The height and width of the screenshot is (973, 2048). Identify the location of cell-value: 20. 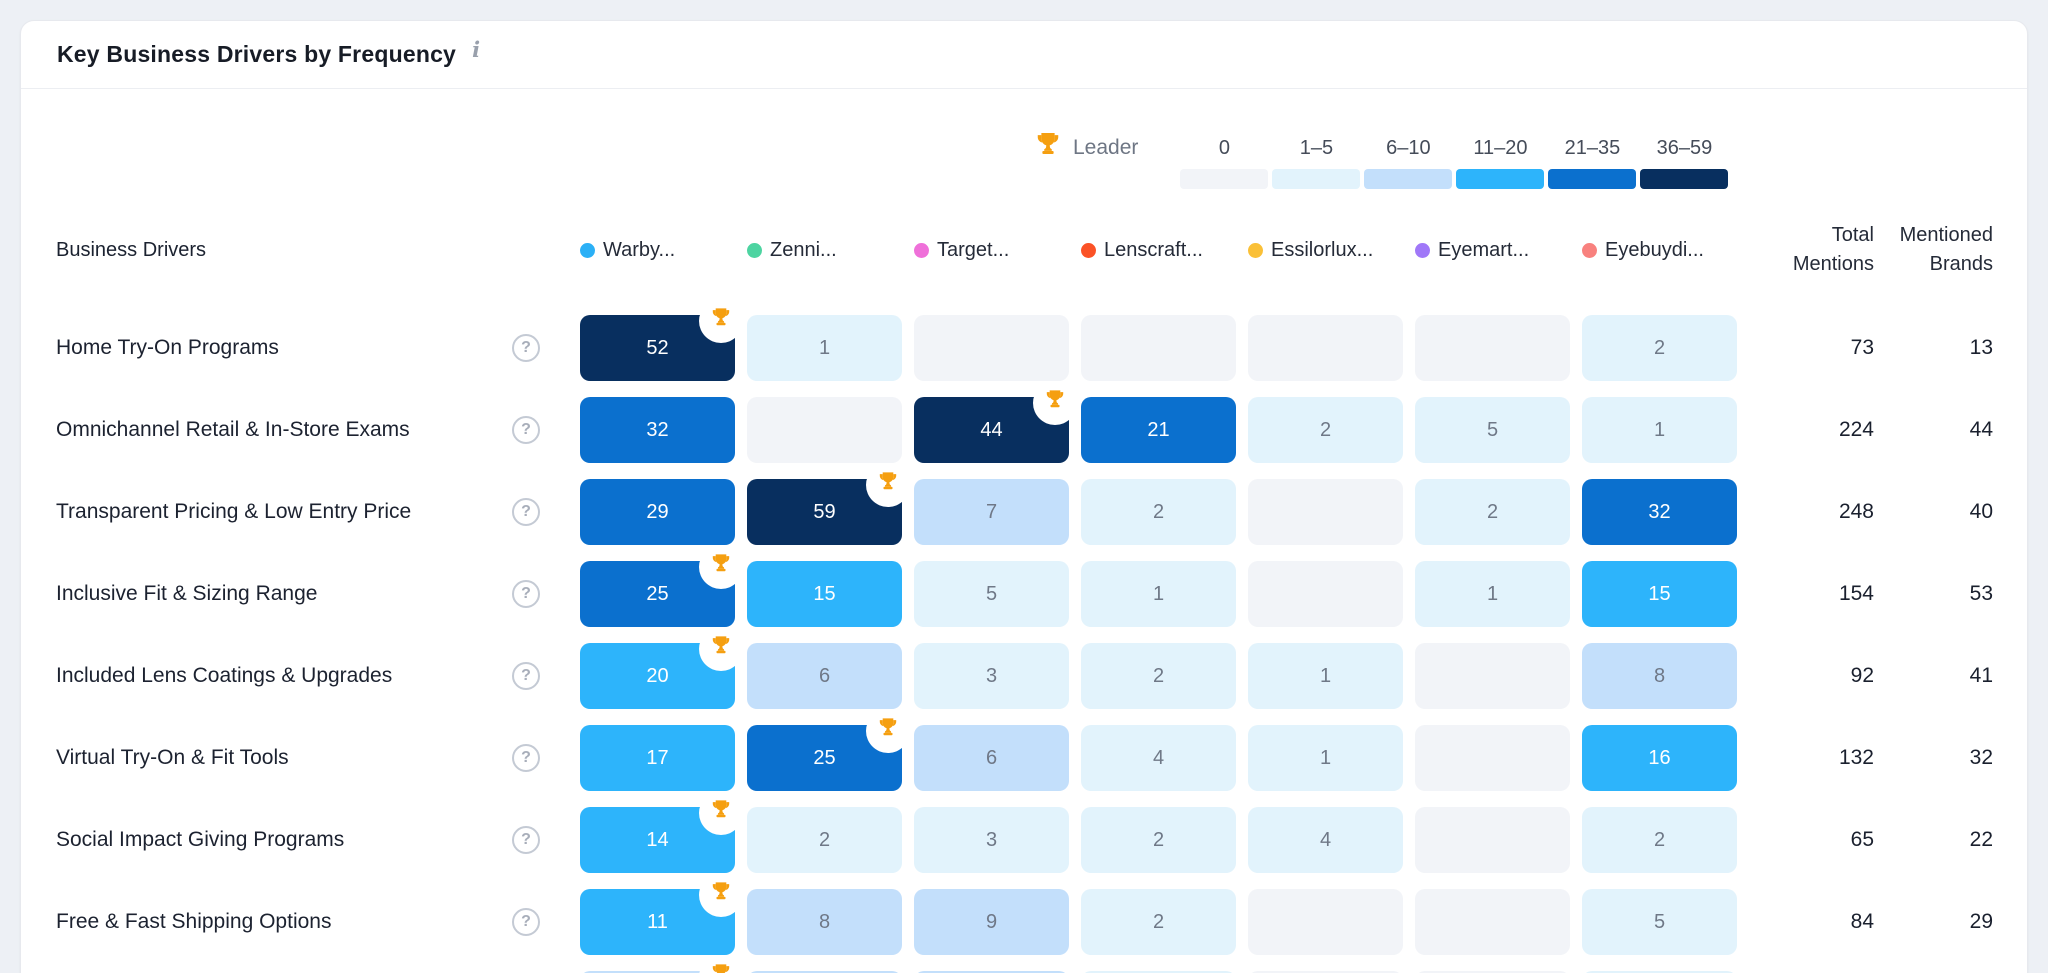
(657, 675).